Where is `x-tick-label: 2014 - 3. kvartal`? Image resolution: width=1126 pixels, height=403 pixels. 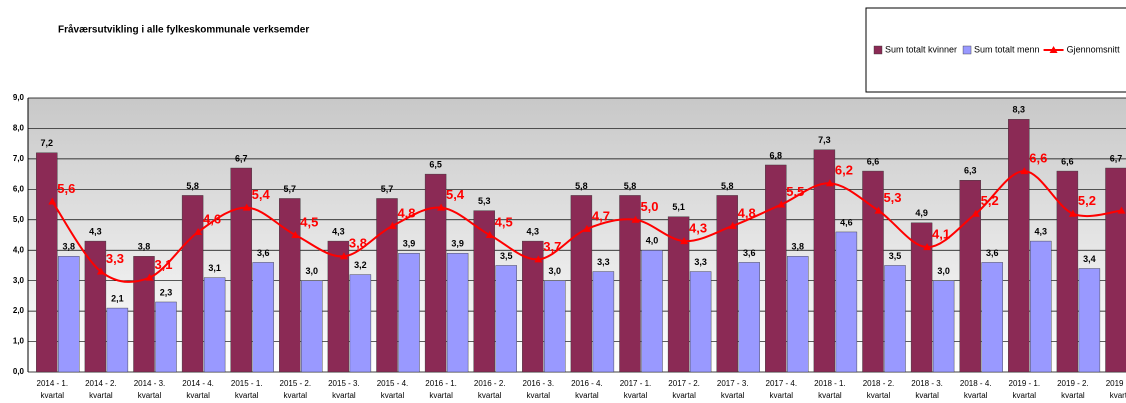 x-tick-label: 2014 - 3. kvartal is located at coordinates (150, 389).